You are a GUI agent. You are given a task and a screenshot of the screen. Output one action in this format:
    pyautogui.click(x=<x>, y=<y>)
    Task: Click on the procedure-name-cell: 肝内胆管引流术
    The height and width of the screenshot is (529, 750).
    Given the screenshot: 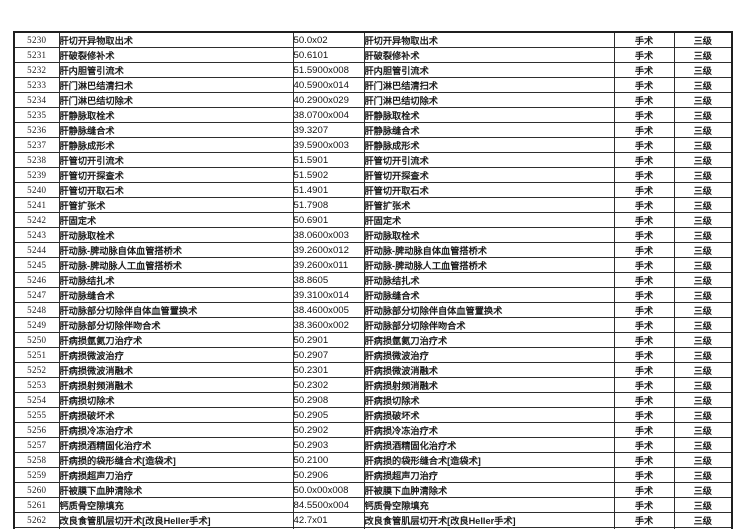 What is the action you would take?
    pyautogui.click(x=176, y=70)
    